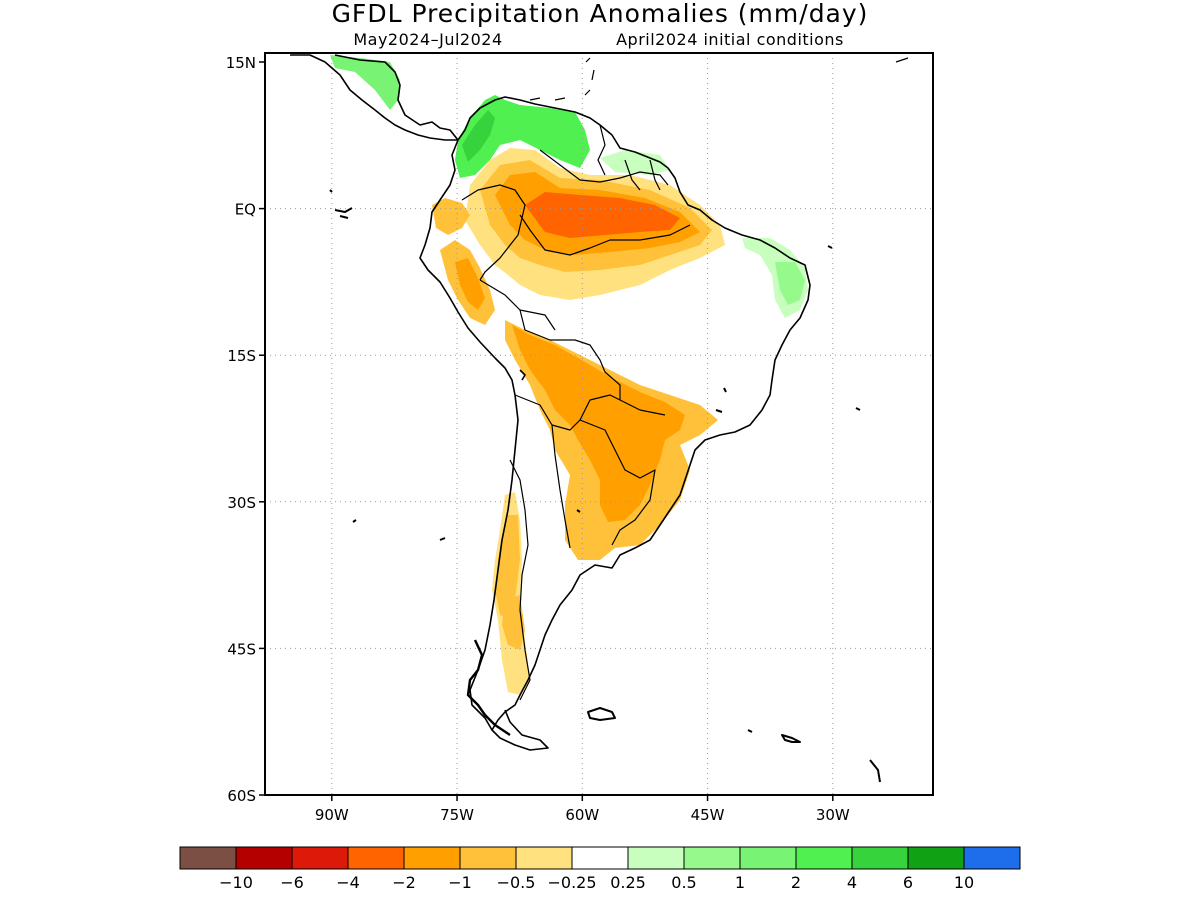 The width and height of the screenshot is (1200, 900). I want to click on lon-tick-label: 60W, so click(582, 815).